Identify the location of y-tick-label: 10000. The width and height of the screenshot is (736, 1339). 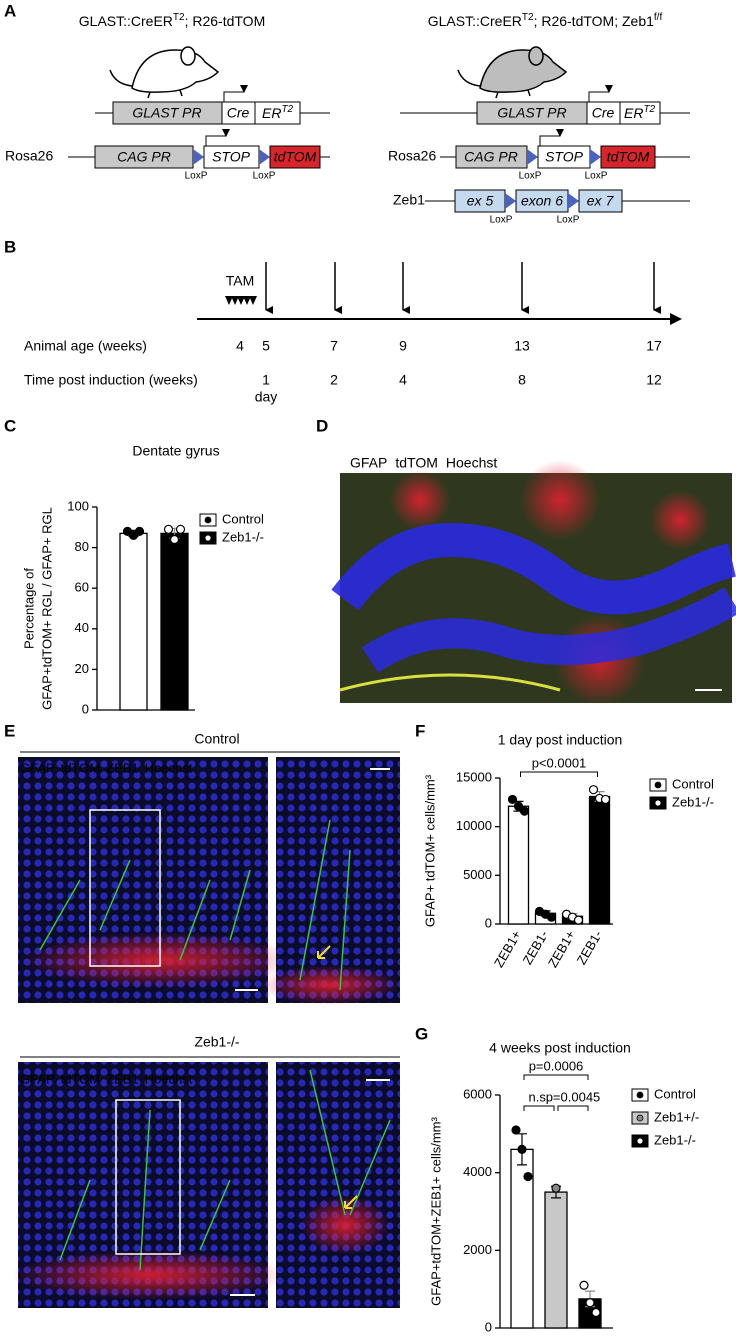
(474, 825).